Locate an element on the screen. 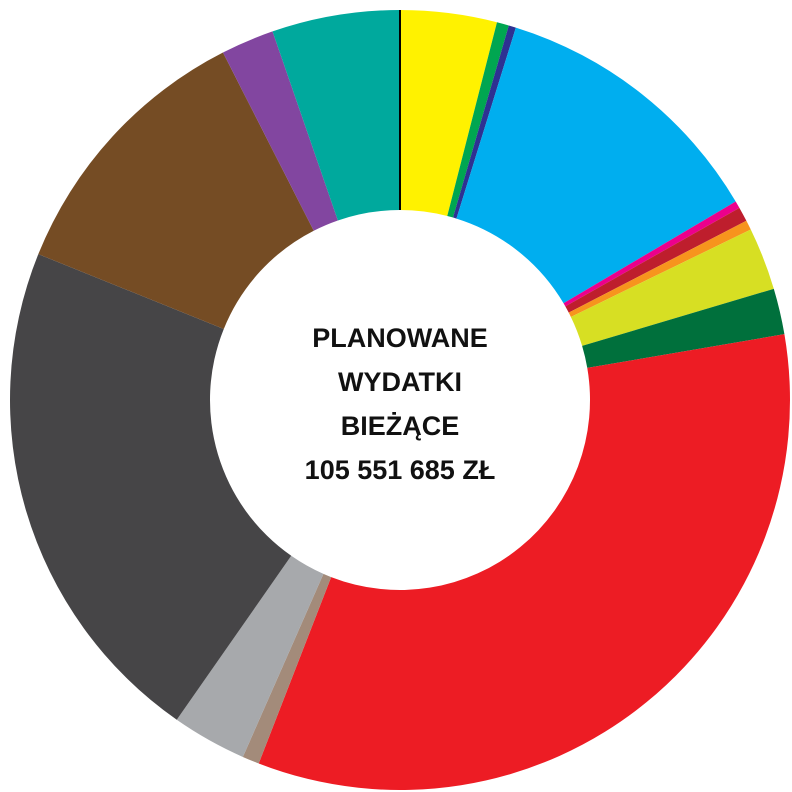 This screenshot has height=792, width=792. center-text: PLANOWANE is located at coordinates (400, 338).